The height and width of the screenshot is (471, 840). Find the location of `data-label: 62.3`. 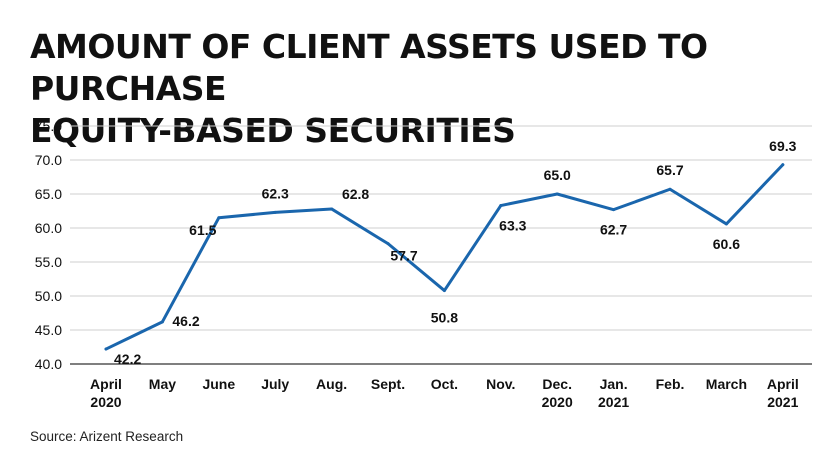

data-label: 62.3 is located at coordinates (275, 193).